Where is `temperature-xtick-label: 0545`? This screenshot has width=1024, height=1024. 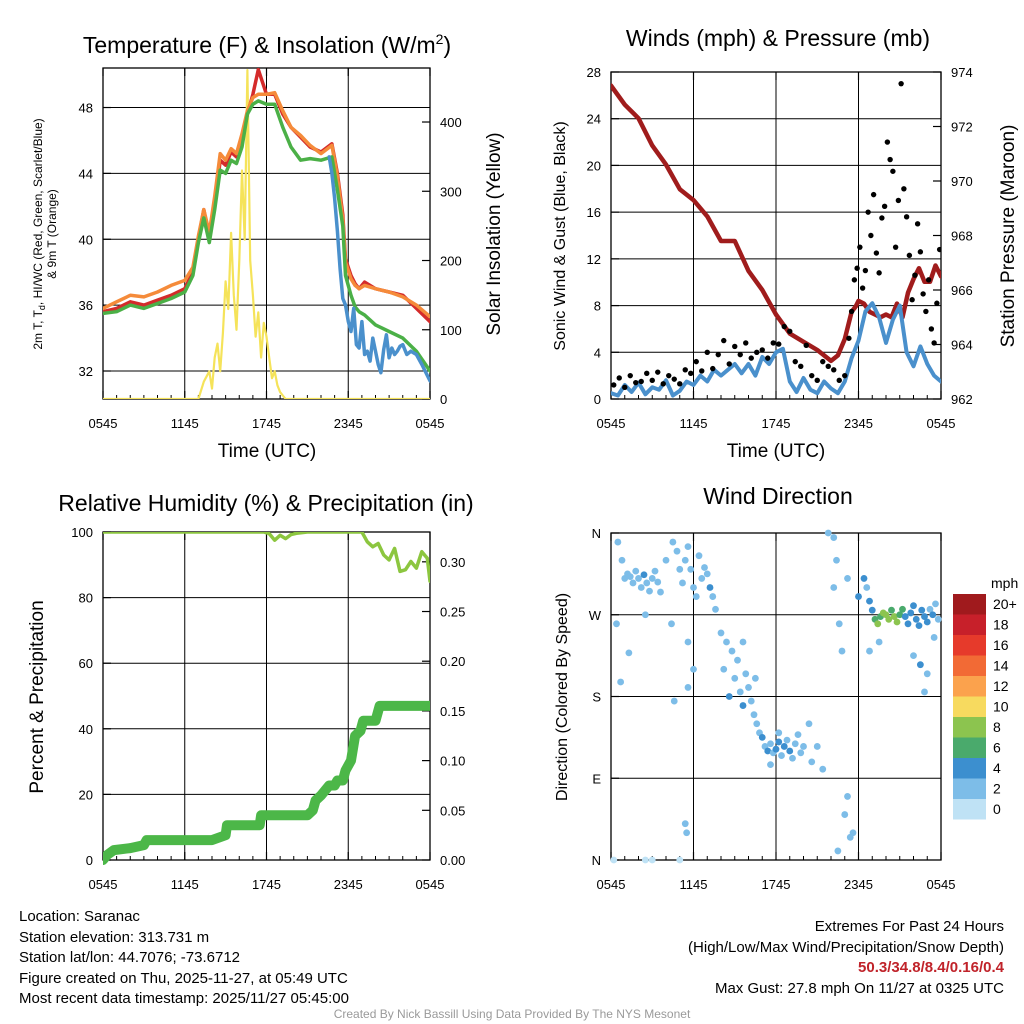 temperature-xtick-label: 0545 is located at coordinates (103, 423).